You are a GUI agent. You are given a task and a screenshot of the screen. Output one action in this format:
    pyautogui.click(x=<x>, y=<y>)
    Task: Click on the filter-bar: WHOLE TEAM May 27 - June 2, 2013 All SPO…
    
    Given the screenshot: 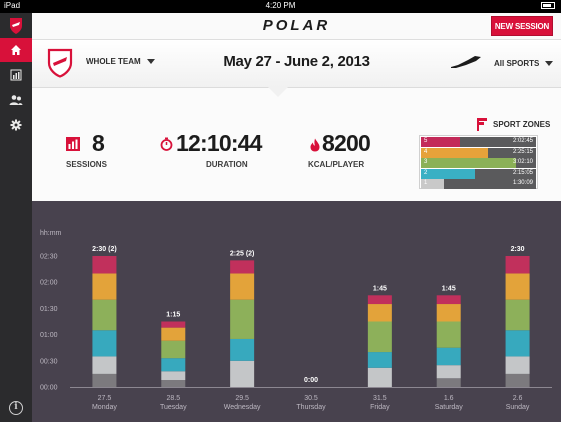 What is the action you would take?
    pyautogui.click(x=296, y=64)
    